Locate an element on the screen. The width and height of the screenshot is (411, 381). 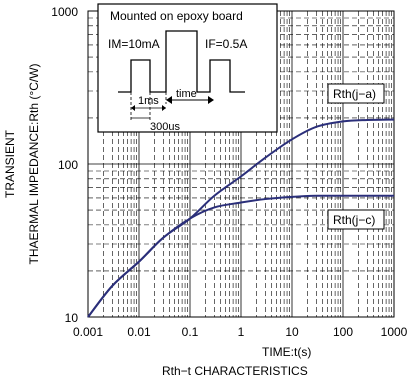
y-tick-label: 100 is located at coordinates (68, 165).